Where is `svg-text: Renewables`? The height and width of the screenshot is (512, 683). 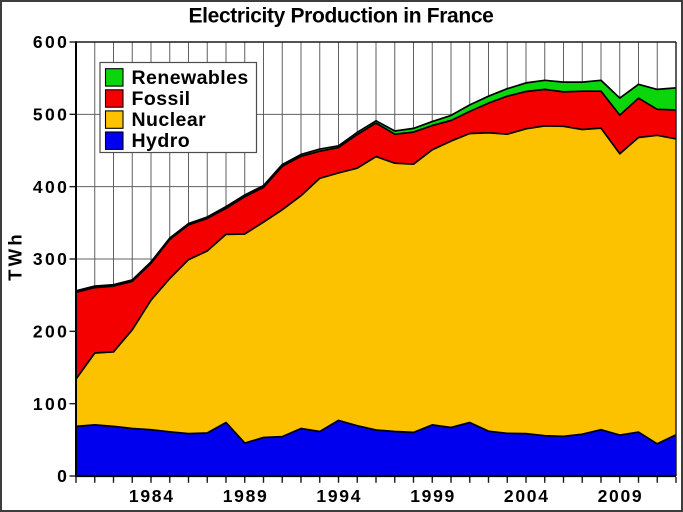 svg-text: Renewables is located at coordinates (190, 78).